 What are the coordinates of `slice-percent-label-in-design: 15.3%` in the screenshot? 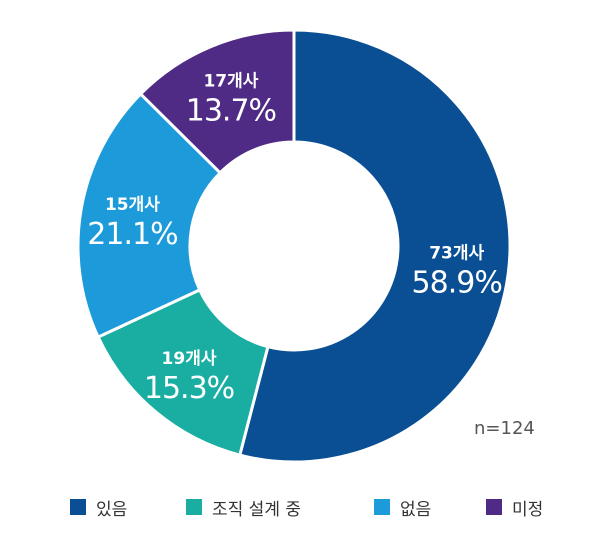 It's located at (189, 388).